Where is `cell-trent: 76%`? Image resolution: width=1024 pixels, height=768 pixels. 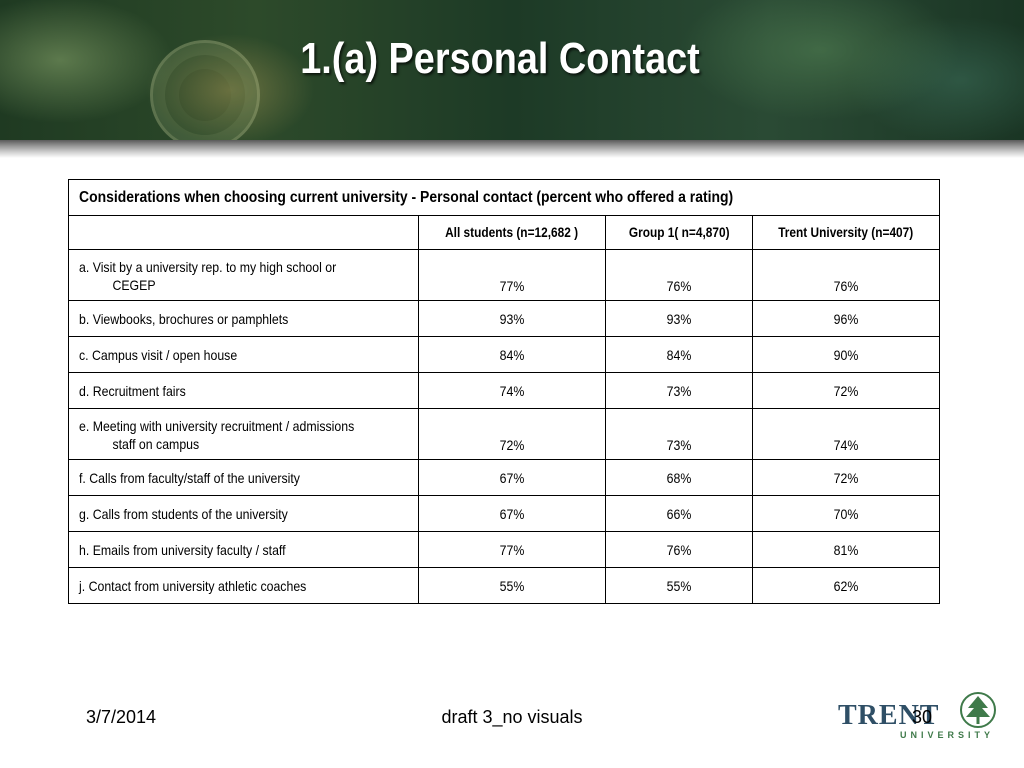 cell-trent: 76% is located at coordinates (846, 275).